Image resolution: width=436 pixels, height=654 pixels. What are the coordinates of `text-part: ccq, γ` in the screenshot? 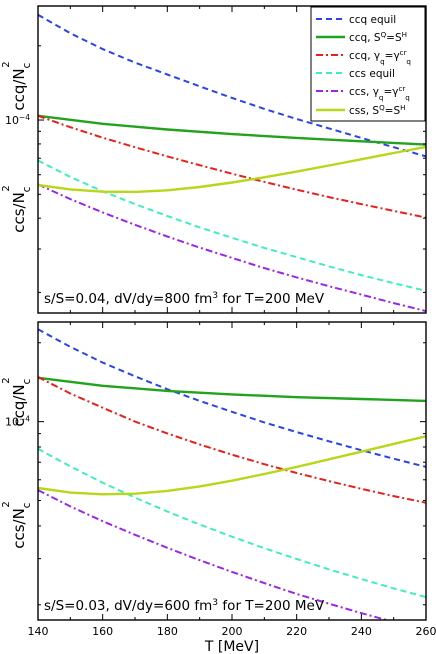 It's located at (364, 56).